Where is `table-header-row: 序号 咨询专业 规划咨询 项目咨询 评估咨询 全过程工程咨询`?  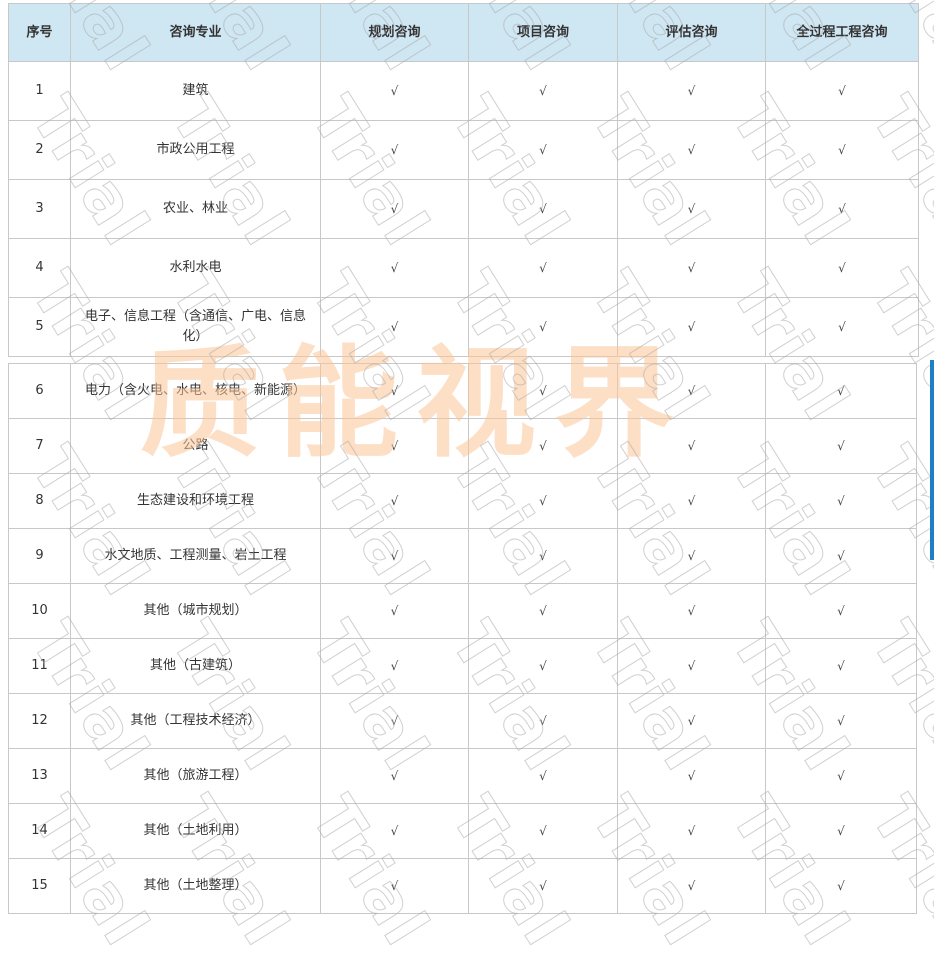
table-header-row: 序号 咨询专业 规划咨询 项目咨询 评估咨询 全过程工程咨询 is located at coordinates (463, 32).